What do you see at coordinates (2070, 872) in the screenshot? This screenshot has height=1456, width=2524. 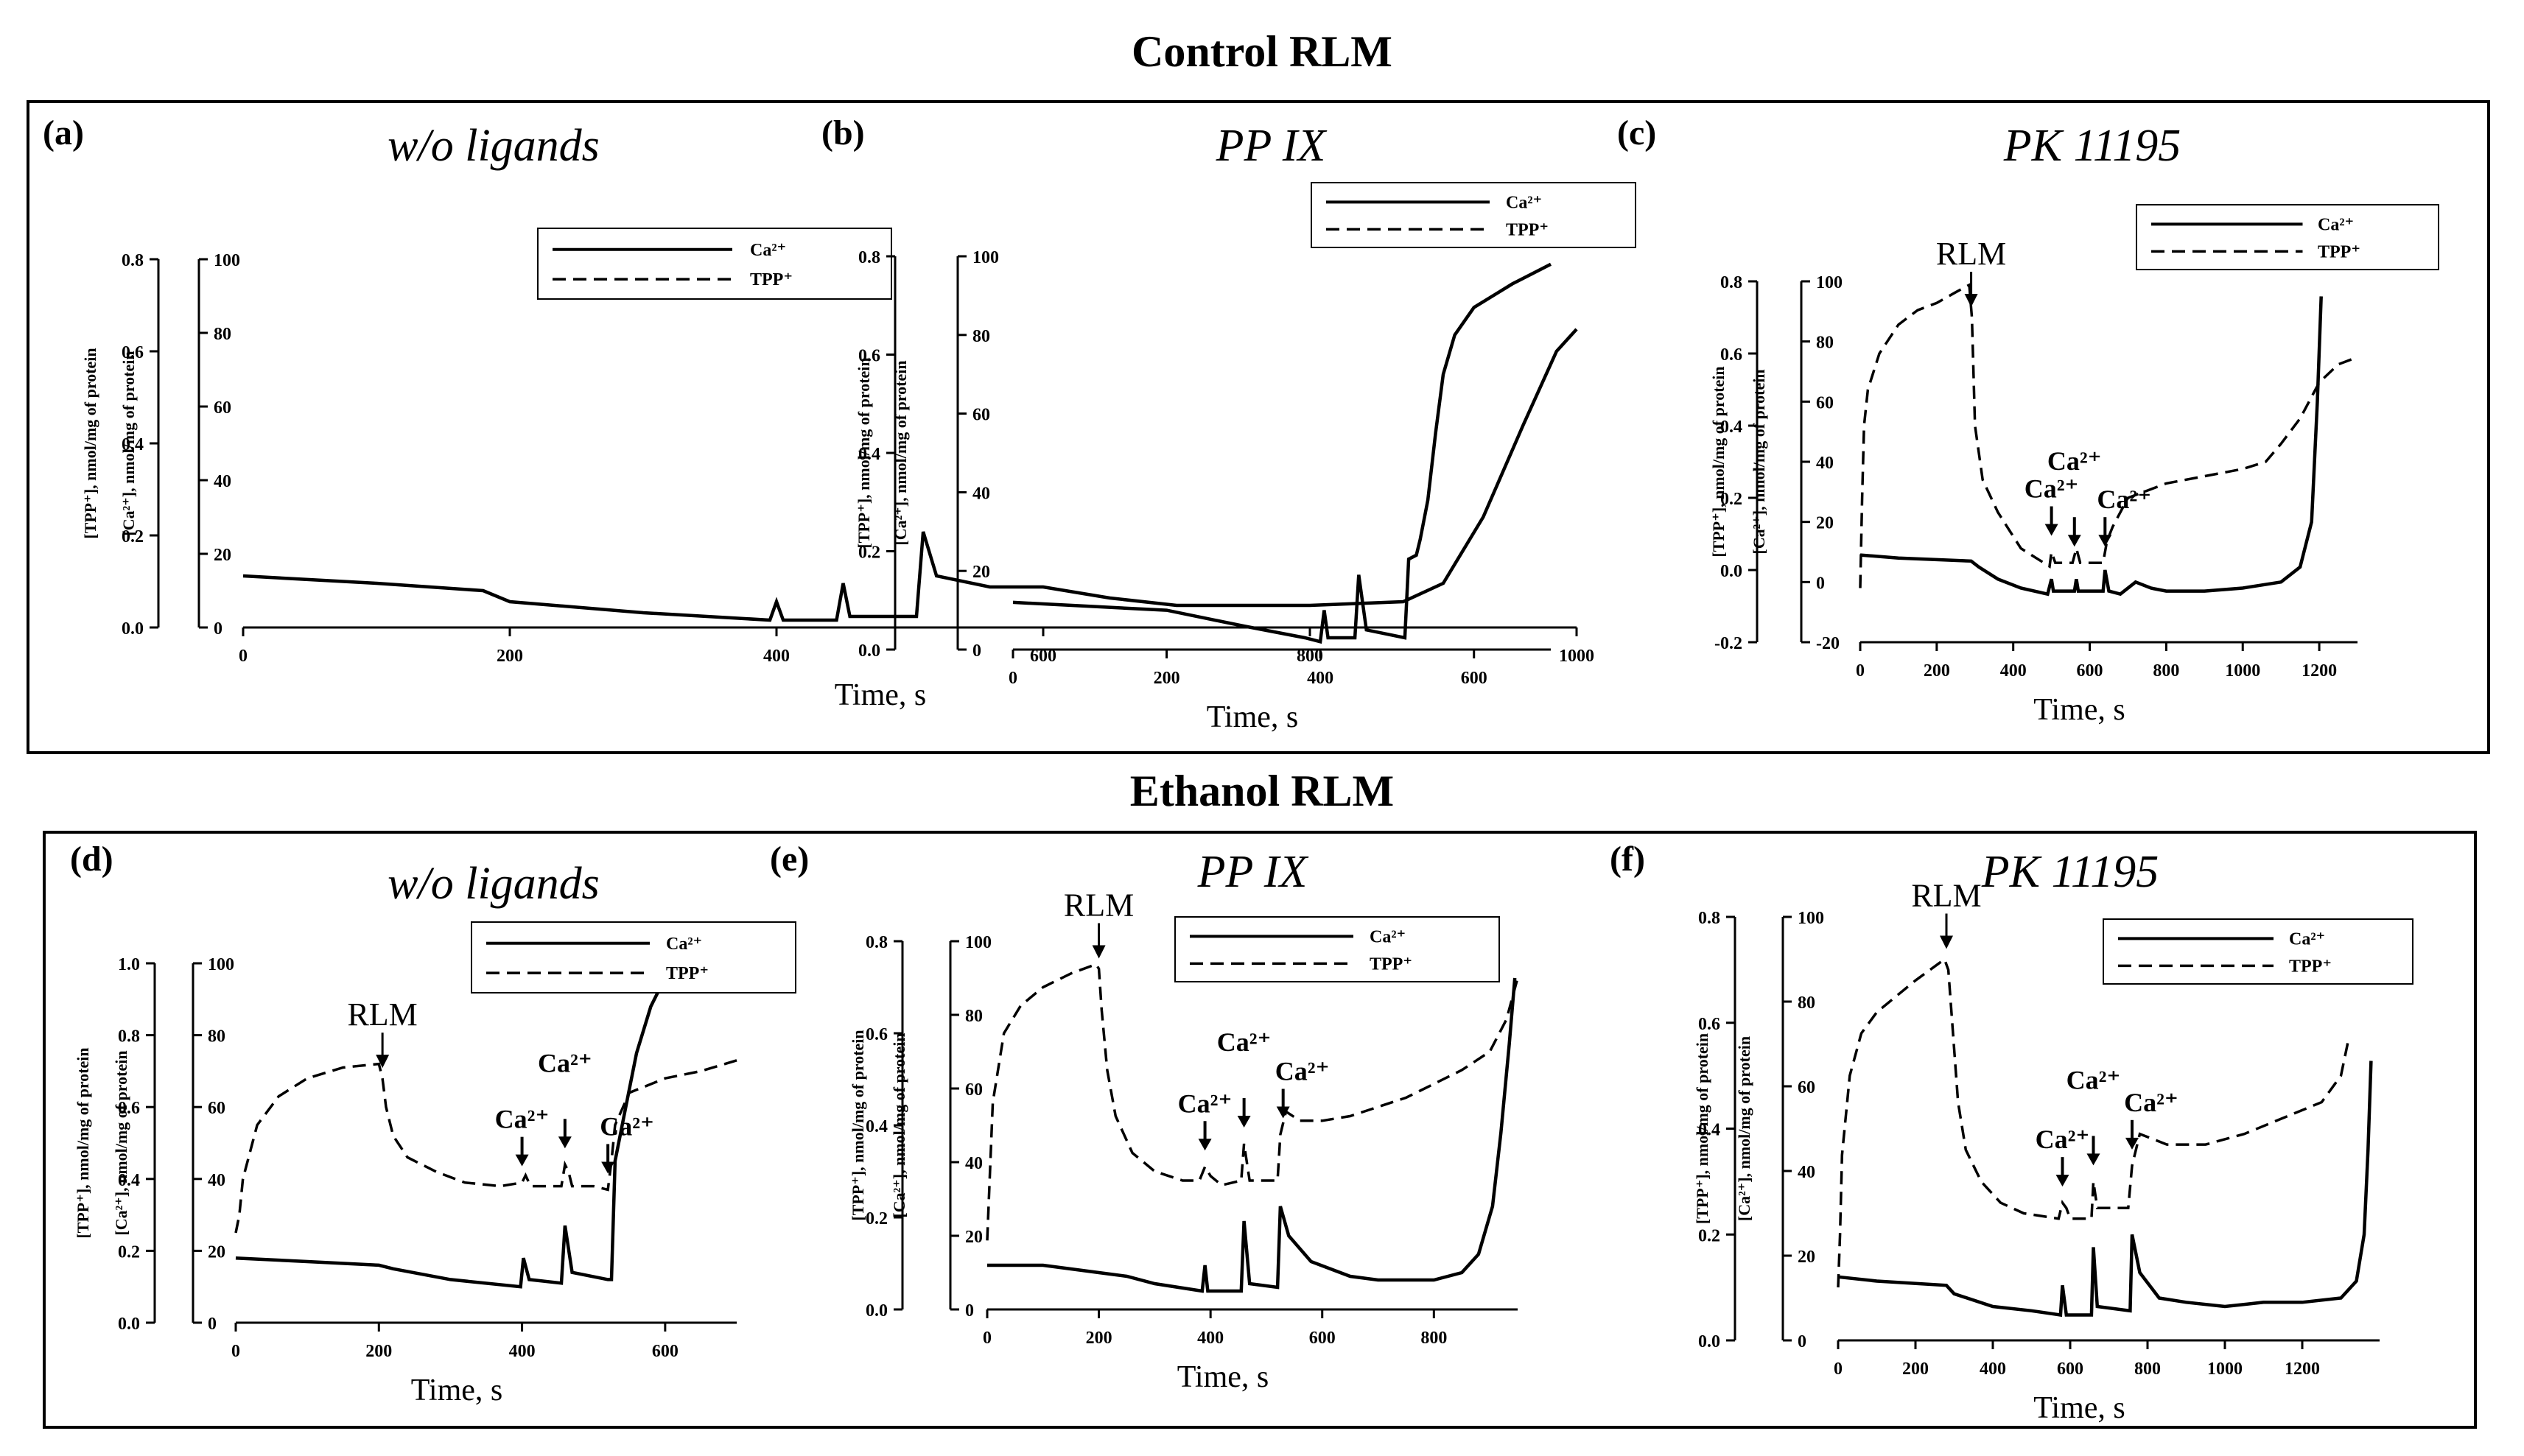 I see `panel-title: PK 11195` at bounding box center [2070, 872].